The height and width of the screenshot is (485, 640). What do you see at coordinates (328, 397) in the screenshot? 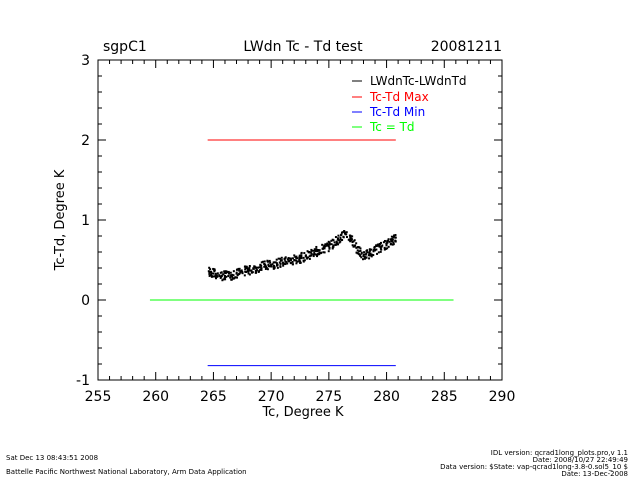
I see `x-tick-label: 275` at bounding box center [328, 397].